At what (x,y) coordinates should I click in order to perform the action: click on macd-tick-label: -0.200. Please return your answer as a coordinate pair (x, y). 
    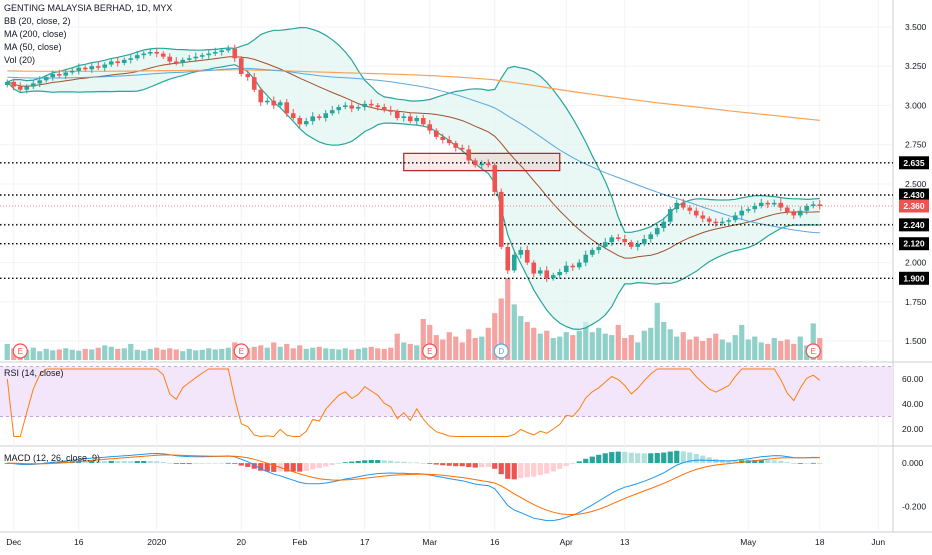
    Looking at the image, I should click on (914, 506).